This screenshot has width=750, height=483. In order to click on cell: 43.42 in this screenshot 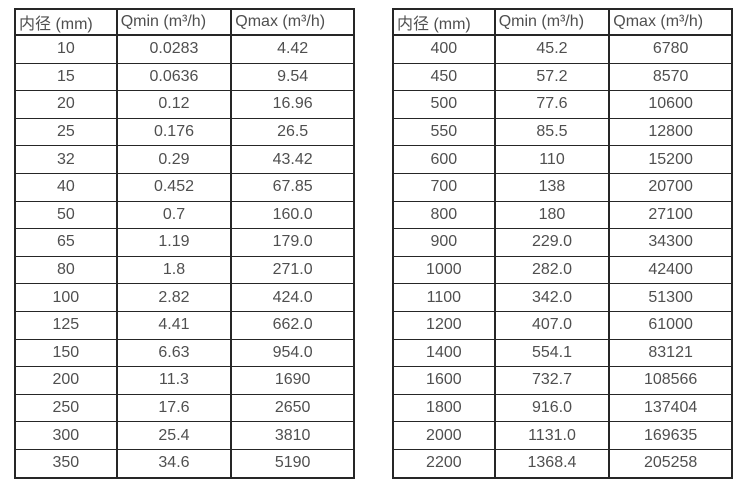, I will do `click(292, 159)`.